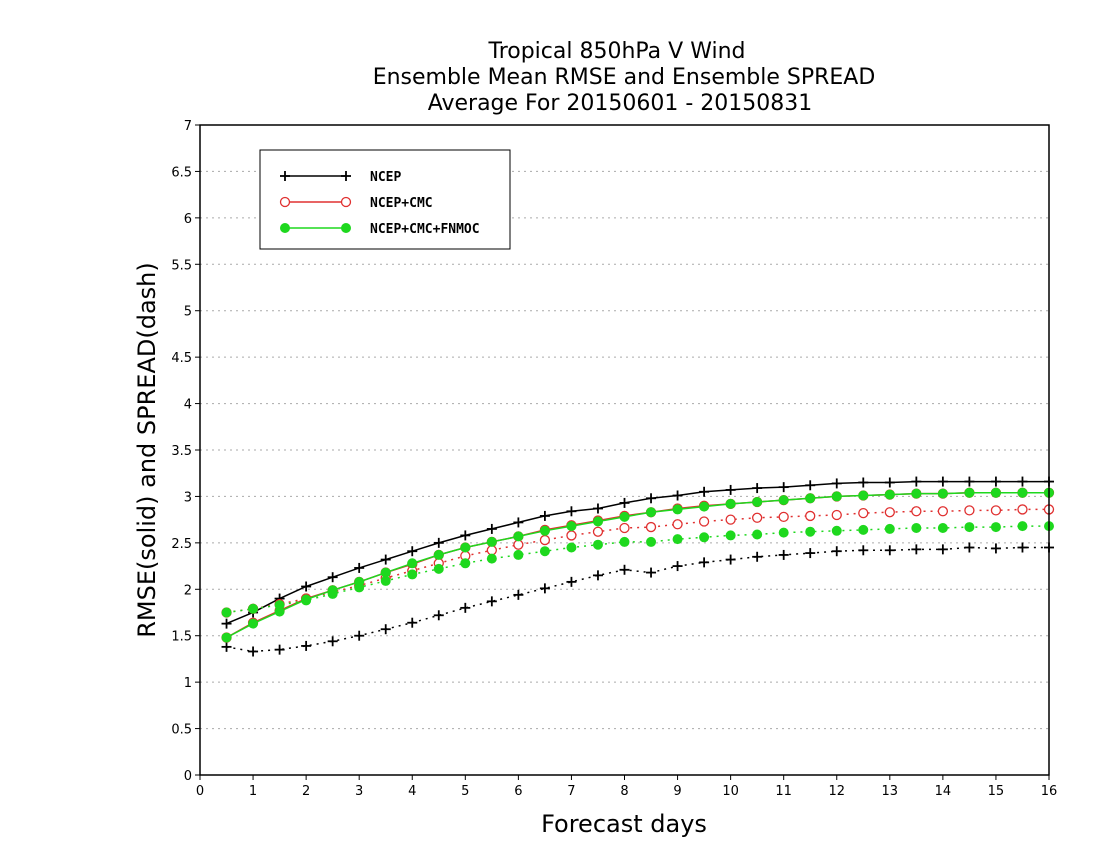 The width and height of the screenshot is (1100, 850). Describe the element at coordinates (306, 791) in the screenshot. I see `x-tick-label: 2` at that location.